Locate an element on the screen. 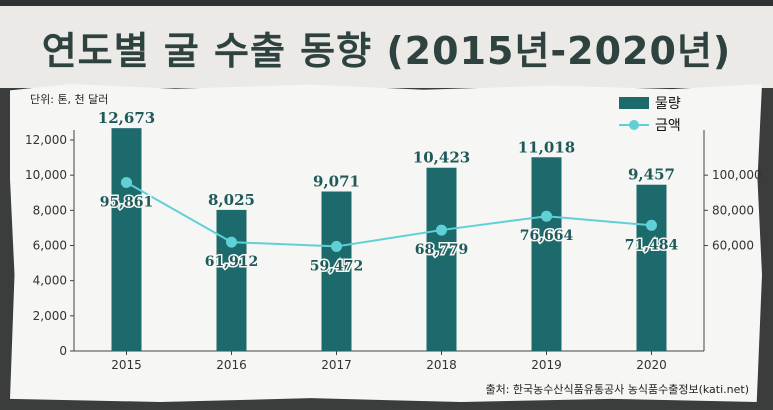 The image size is (773, 410). unit-label: 단위: 톤, 천 달러 is located at coordinates (69, 99).